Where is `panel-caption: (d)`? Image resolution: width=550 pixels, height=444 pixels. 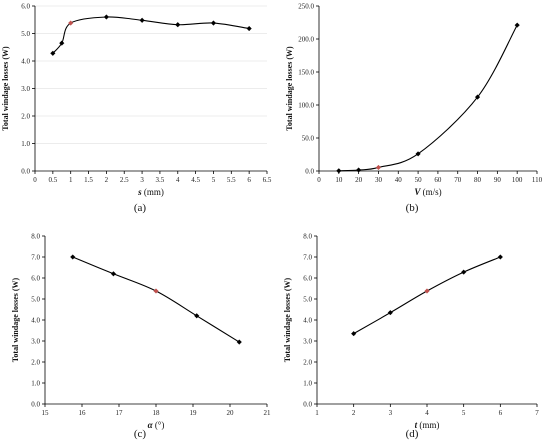 panel-caption: (d) is located at coordinates (412, 434).